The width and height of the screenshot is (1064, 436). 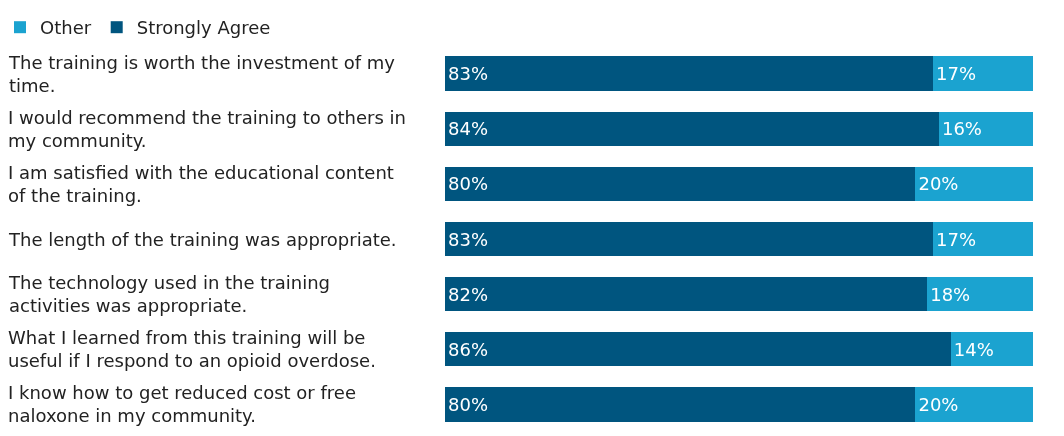 I want to click on y-tick-label: I am satisfied with the educational content of the training., so click(x=201, y=184).